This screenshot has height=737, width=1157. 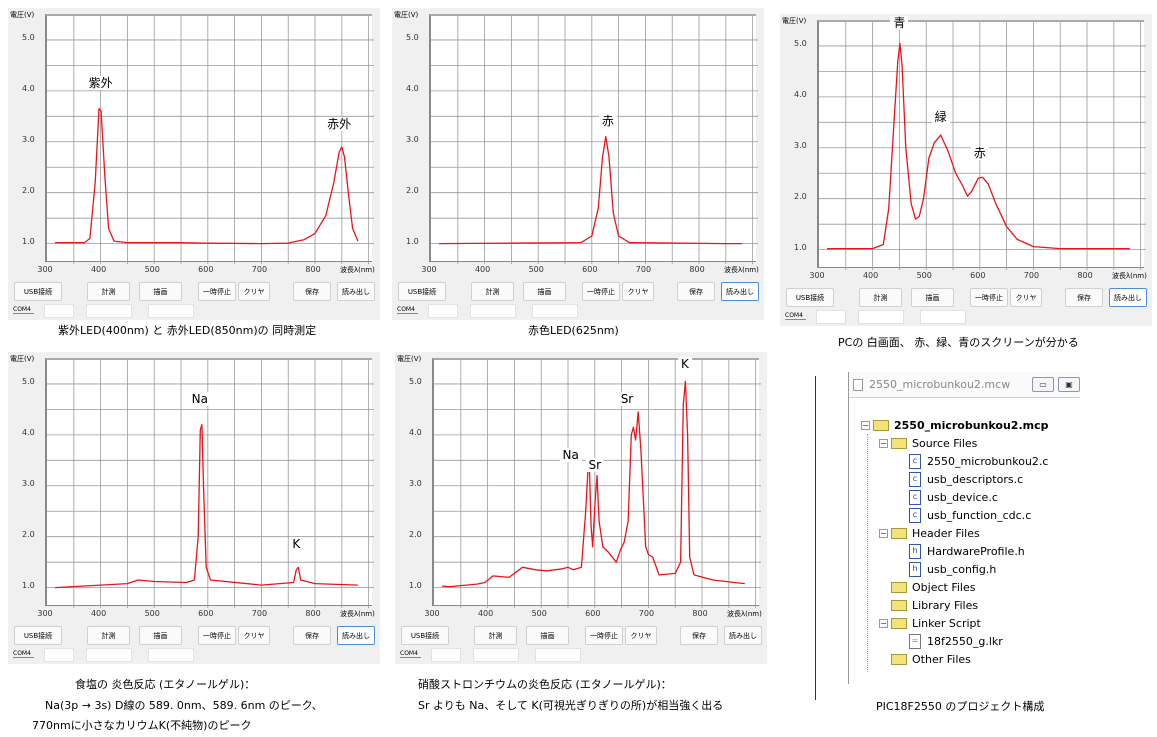 I want to click on chart-caption: Sr よりも Na、そして K(可視光ぎりぎりの所)が相当強く出る, so click(x=571, y=705).